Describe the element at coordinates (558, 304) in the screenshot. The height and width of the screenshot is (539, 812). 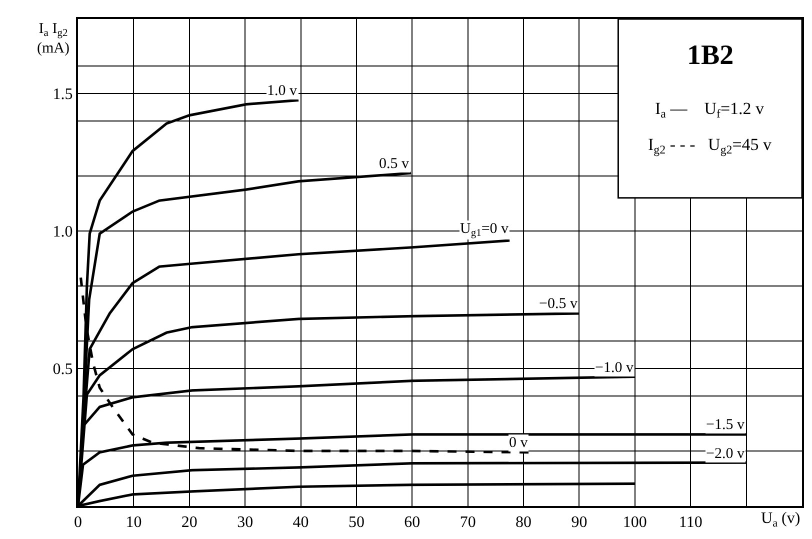
I see `series-label: −0.5 v` at that location.